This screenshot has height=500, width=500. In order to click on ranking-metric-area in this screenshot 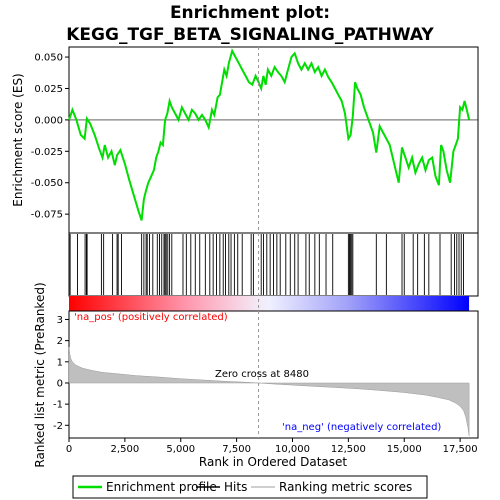, I will do `click(269, 391)`.